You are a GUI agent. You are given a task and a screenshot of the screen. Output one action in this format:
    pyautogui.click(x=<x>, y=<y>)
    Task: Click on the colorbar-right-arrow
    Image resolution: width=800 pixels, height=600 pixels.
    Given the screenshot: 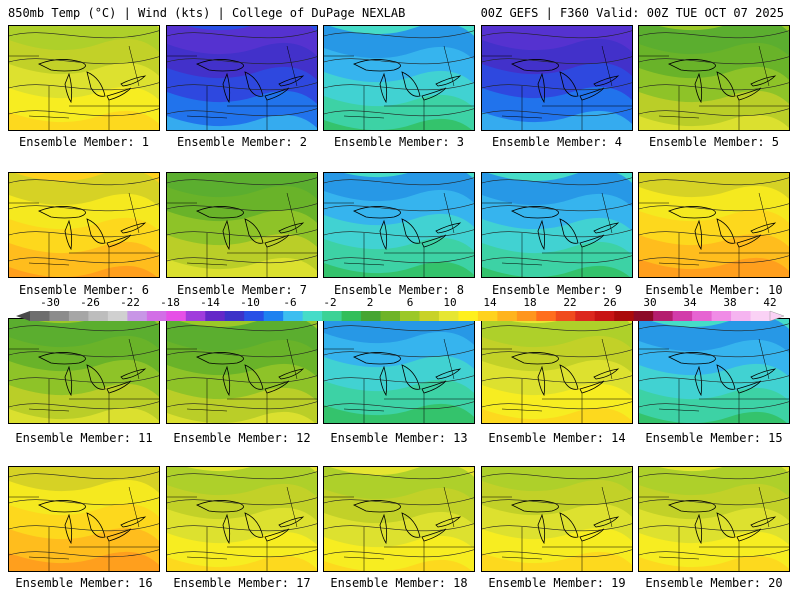 What is the action you would take?
    pyautogui.click(x=776, y=316)
    